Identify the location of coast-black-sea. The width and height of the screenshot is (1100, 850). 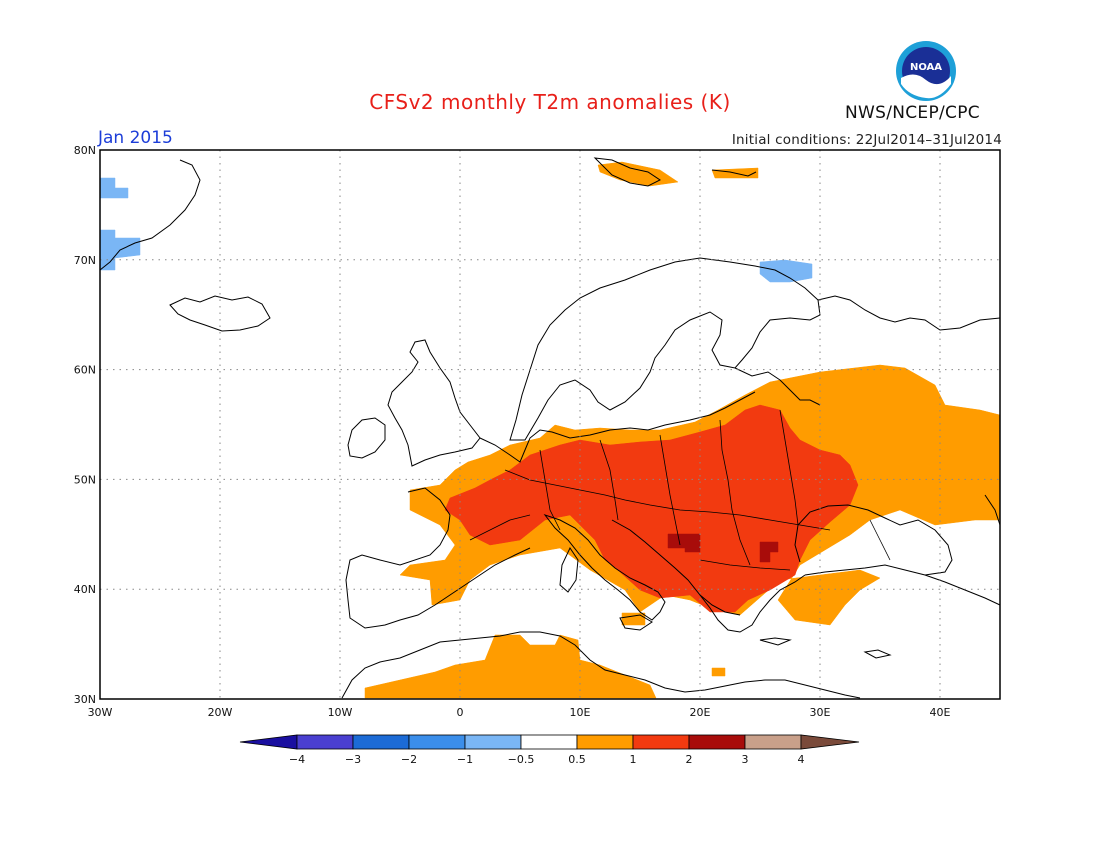
(873, 540).